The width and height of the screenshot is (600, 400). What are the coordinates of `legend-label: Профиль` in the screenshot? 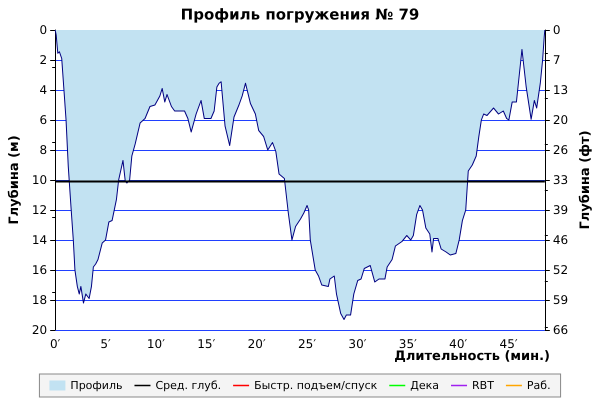 It's located at (96, 385).